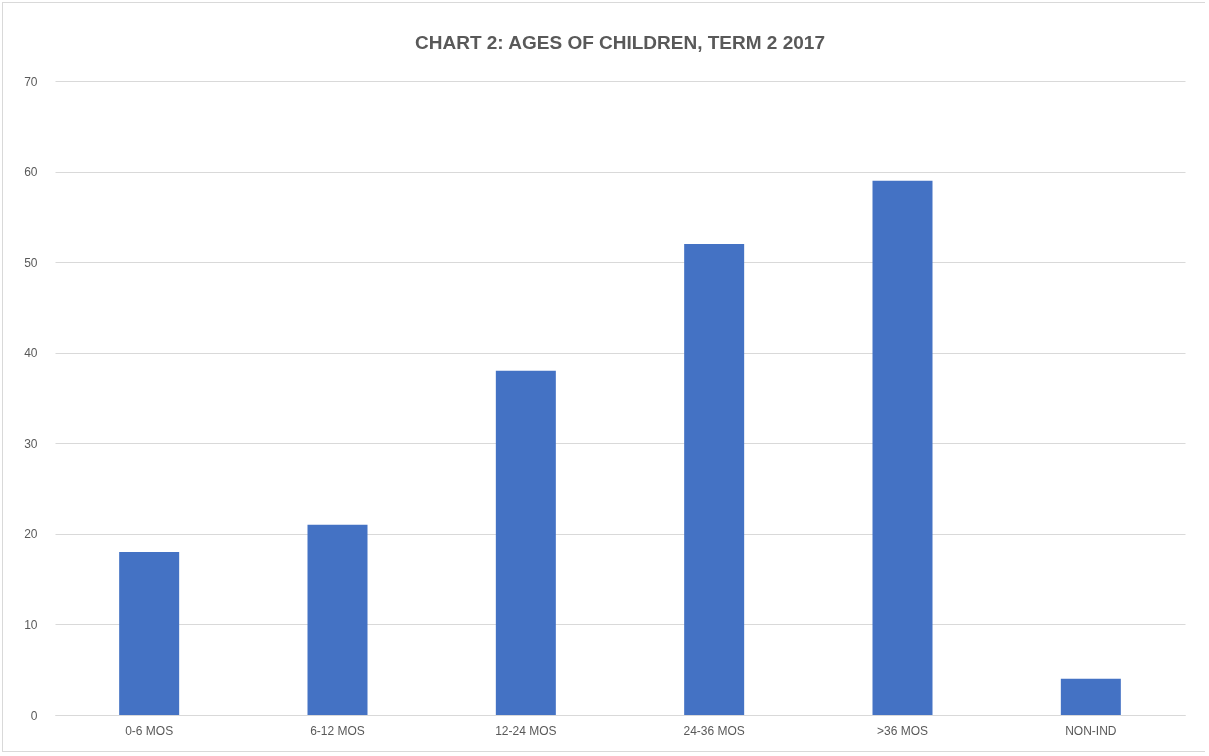  I want to click on y-tick-label: 0, so click(34, 715).